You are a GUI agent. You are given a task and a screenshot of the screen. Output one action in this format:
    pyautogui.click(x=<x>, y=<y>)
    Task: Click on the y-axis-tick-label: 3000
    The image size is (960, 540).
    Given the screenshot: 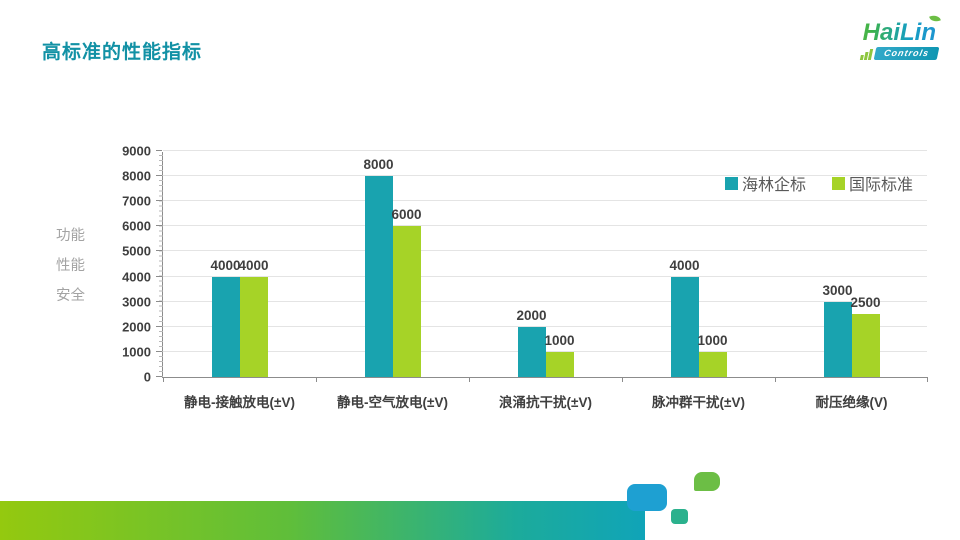 What is the action you would take?
    pyautogui.click(x=136, y=302)
    